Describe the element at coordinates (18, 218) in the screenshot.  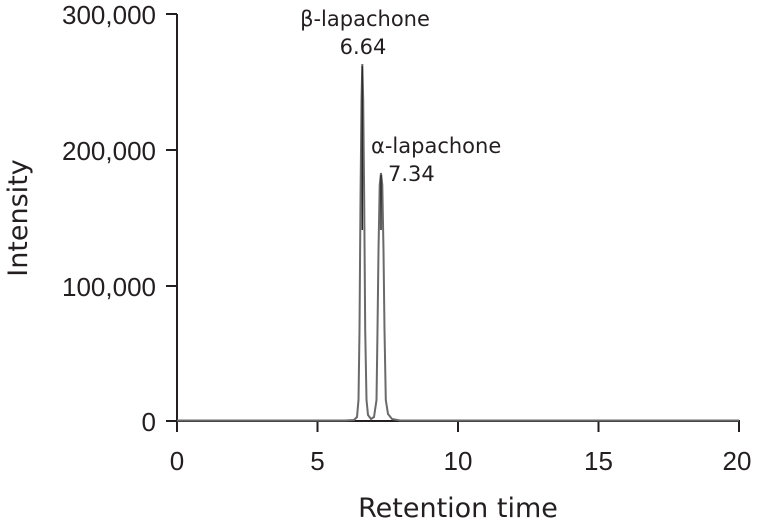
I see `y-axis-title: Intensity` at that location.